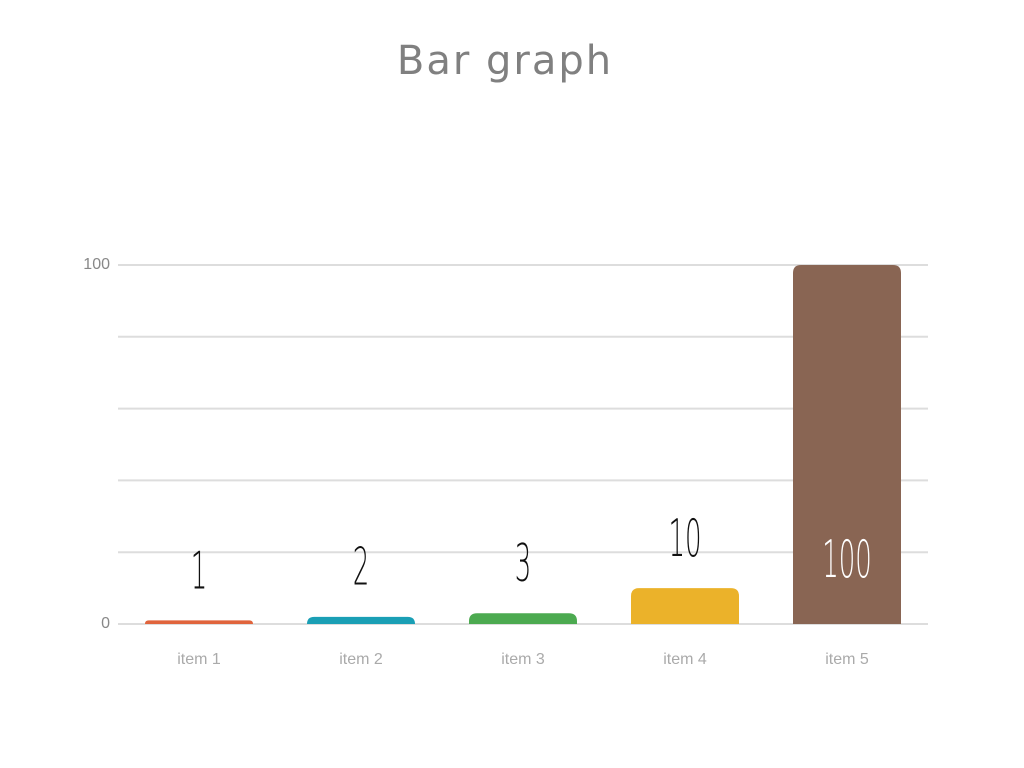  What do you see at coordinates (847, 559) in the screenshot?
I see `value-label: 100` at bounding box center [847, 559].